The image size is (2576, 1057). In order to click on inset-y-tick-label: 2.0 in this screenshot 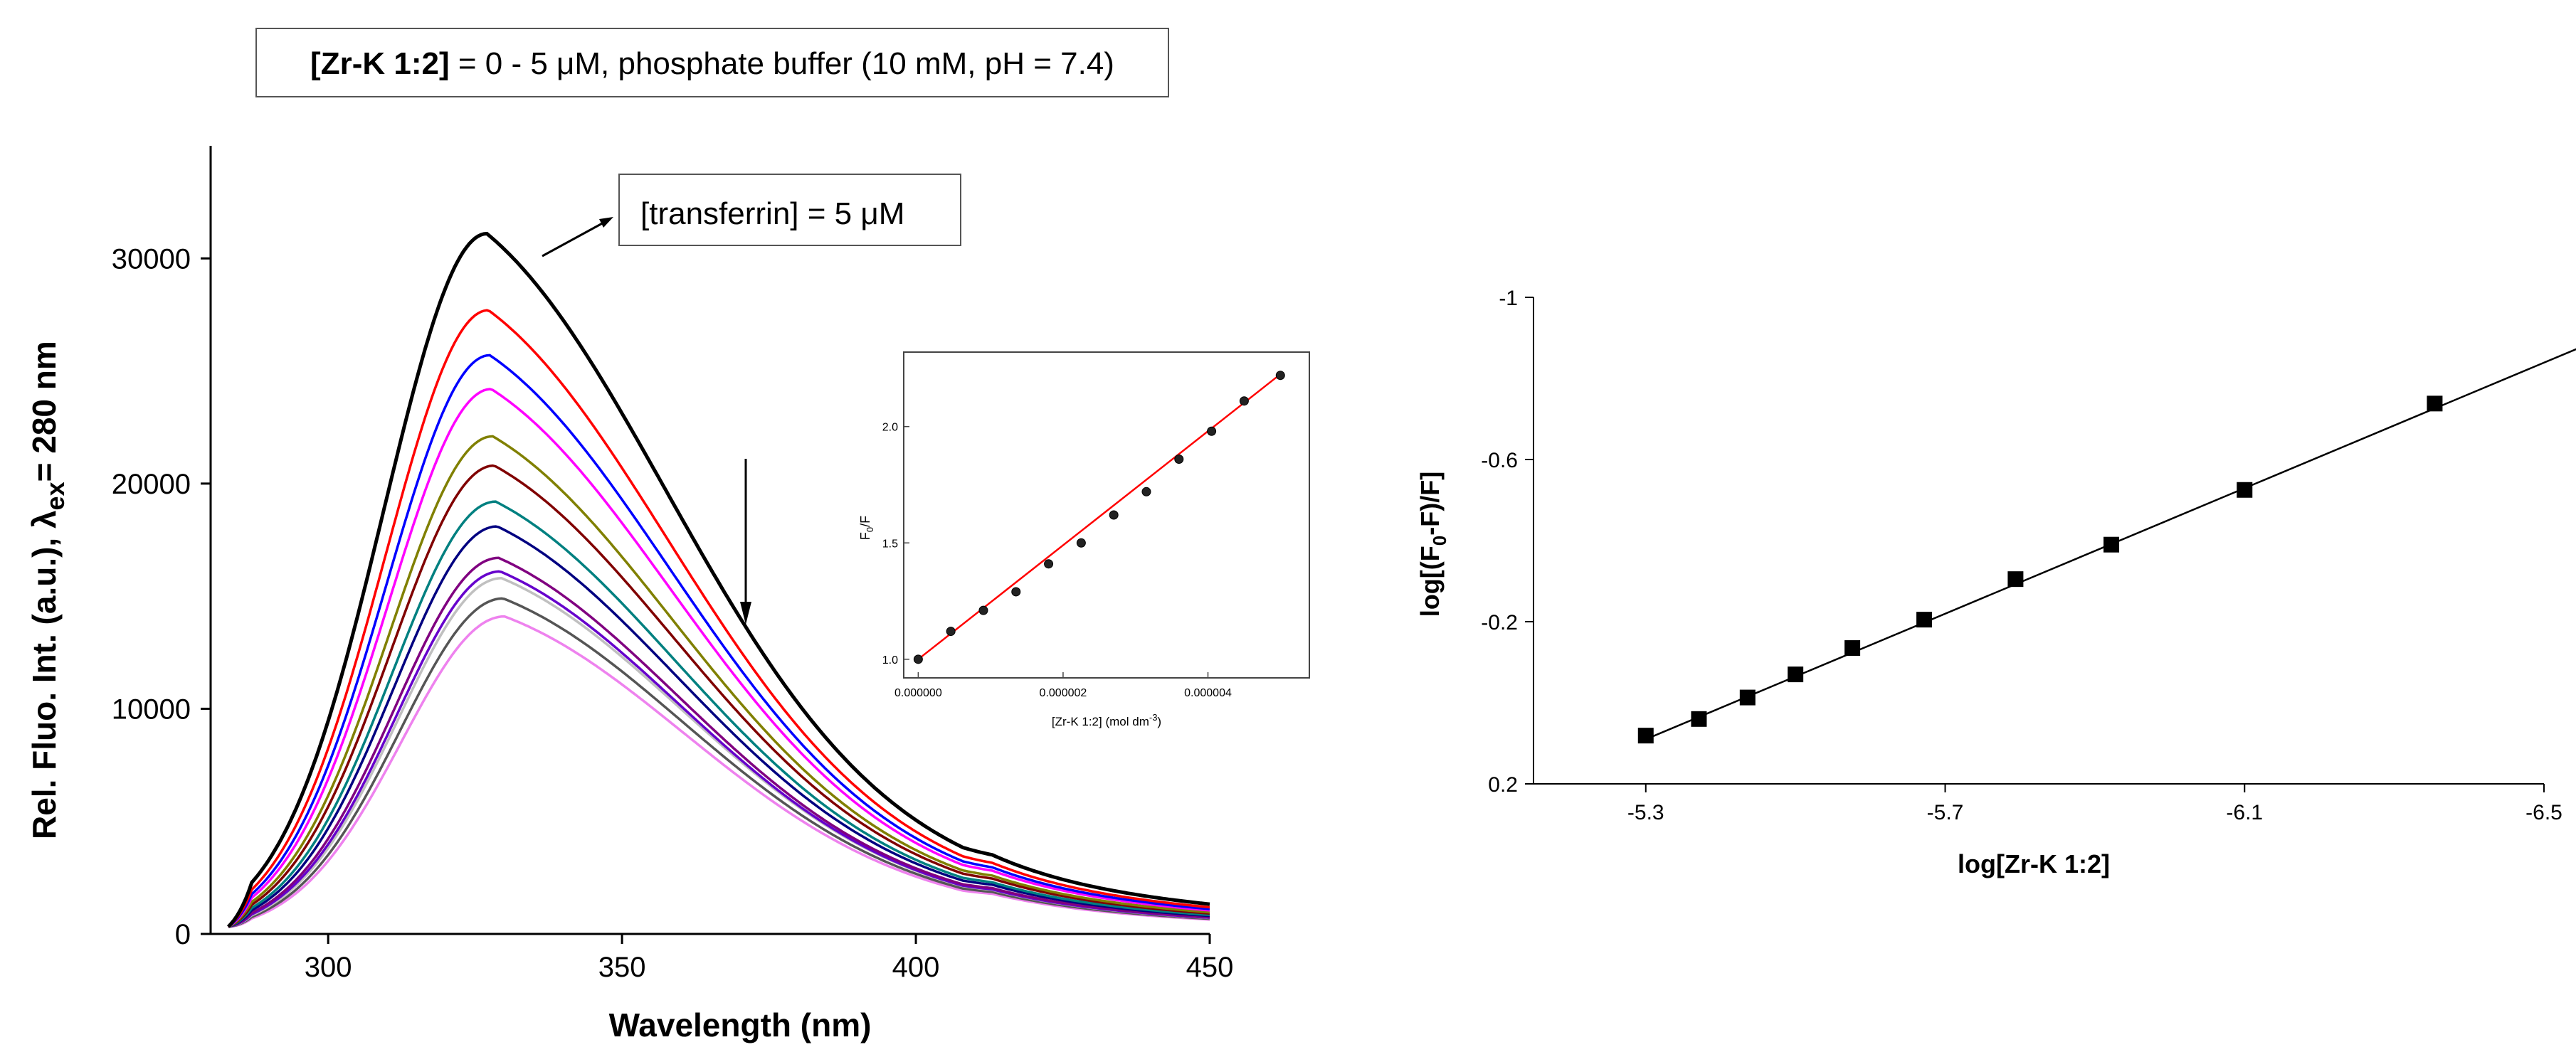, I will do `click(890, 428)`.